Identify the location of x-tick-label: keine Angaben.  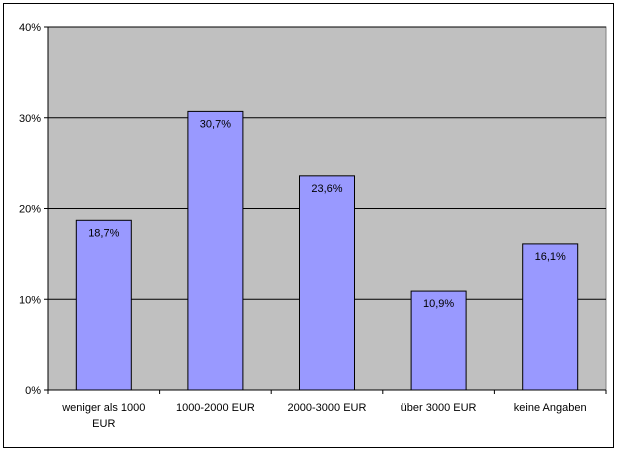
(550, 408).